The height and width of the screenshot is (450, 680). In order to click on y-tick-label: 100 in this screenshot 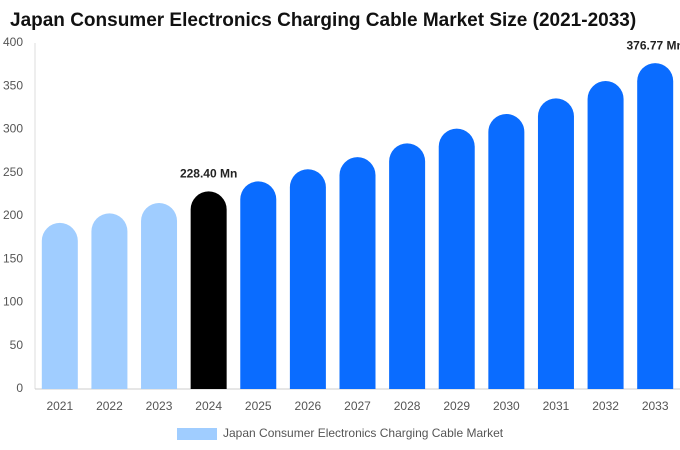, I will do `click(13, 302)`.